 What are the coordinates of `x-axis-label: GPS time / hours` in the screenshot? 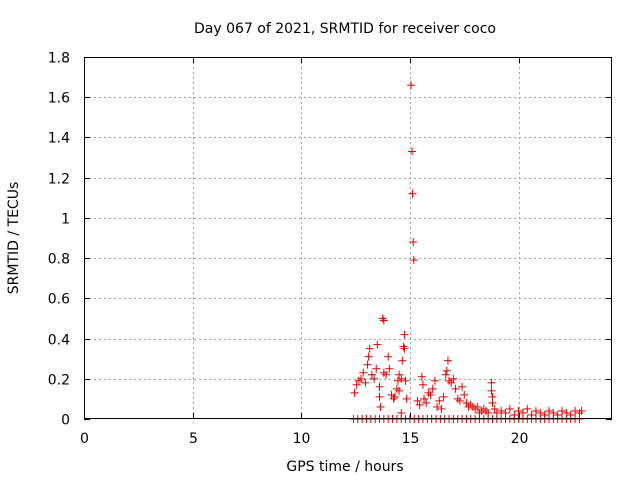 It's located at (344, 467).